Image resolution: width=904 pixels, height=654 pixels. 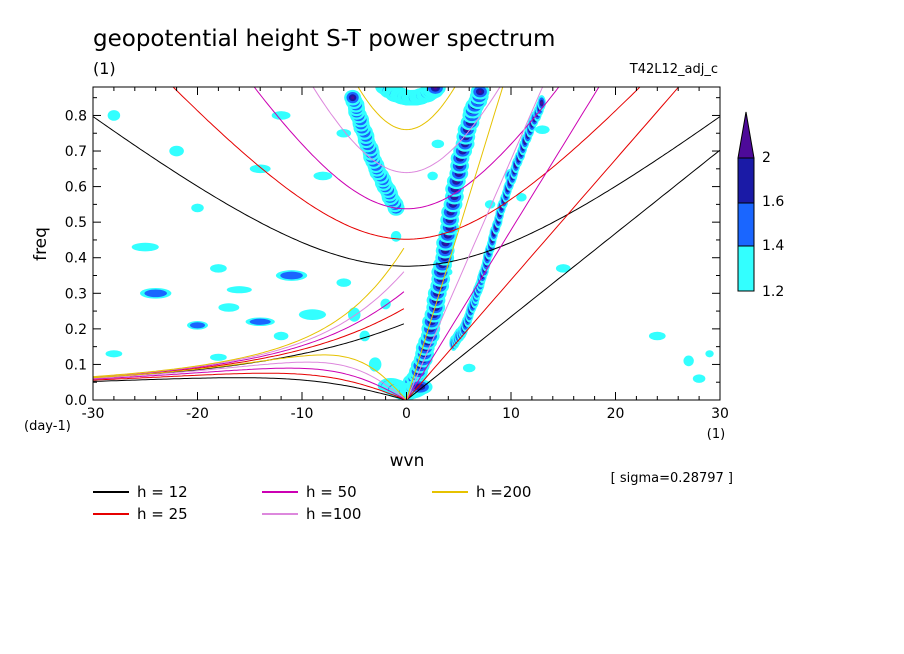 I want to click on chart-unit-left: (1), so click(x=104, y=68).